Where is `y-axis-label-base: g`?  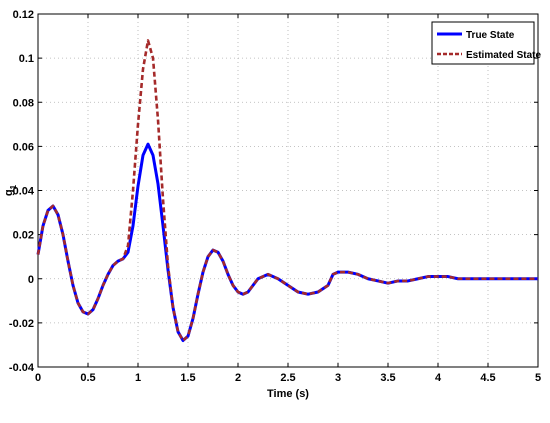 y-axis-label-base: g is located at coordinates (9, 192).